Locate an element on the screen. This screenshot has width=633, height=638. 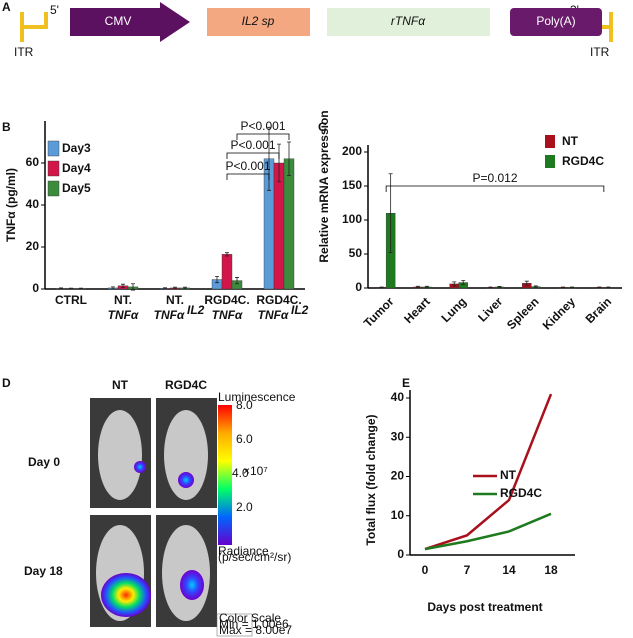
x-tick-label: Lung is located at coordinates (453, 309).